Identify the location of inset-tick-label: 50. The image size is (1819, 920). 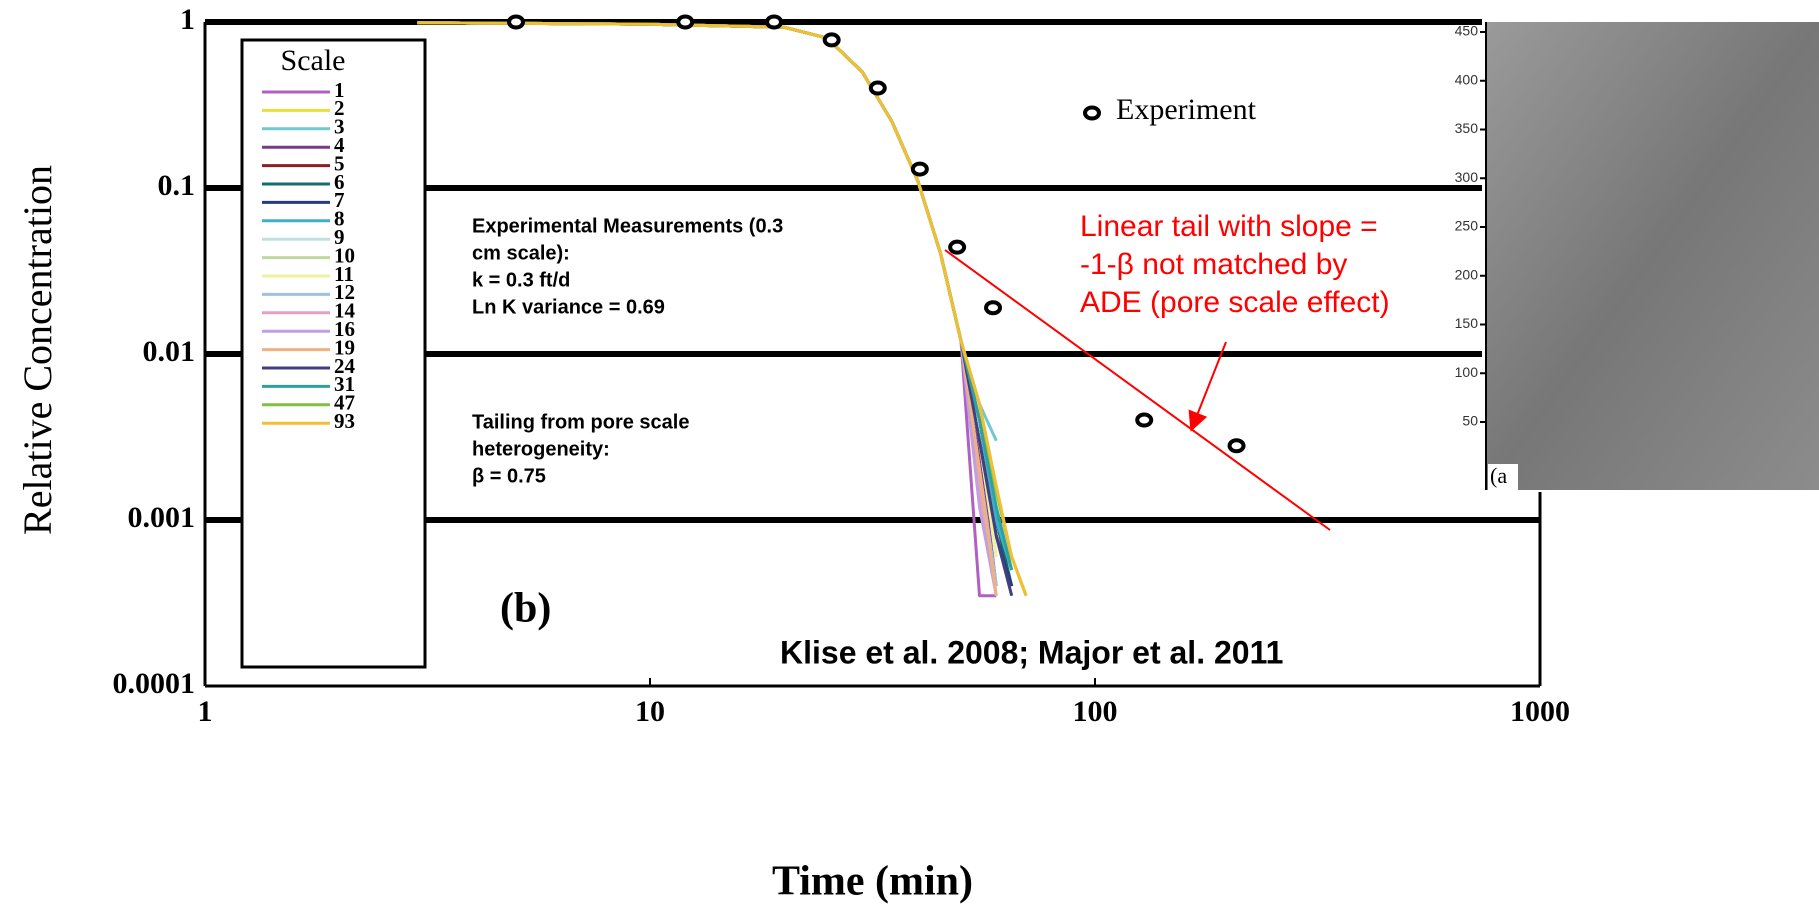
(1470, 421).